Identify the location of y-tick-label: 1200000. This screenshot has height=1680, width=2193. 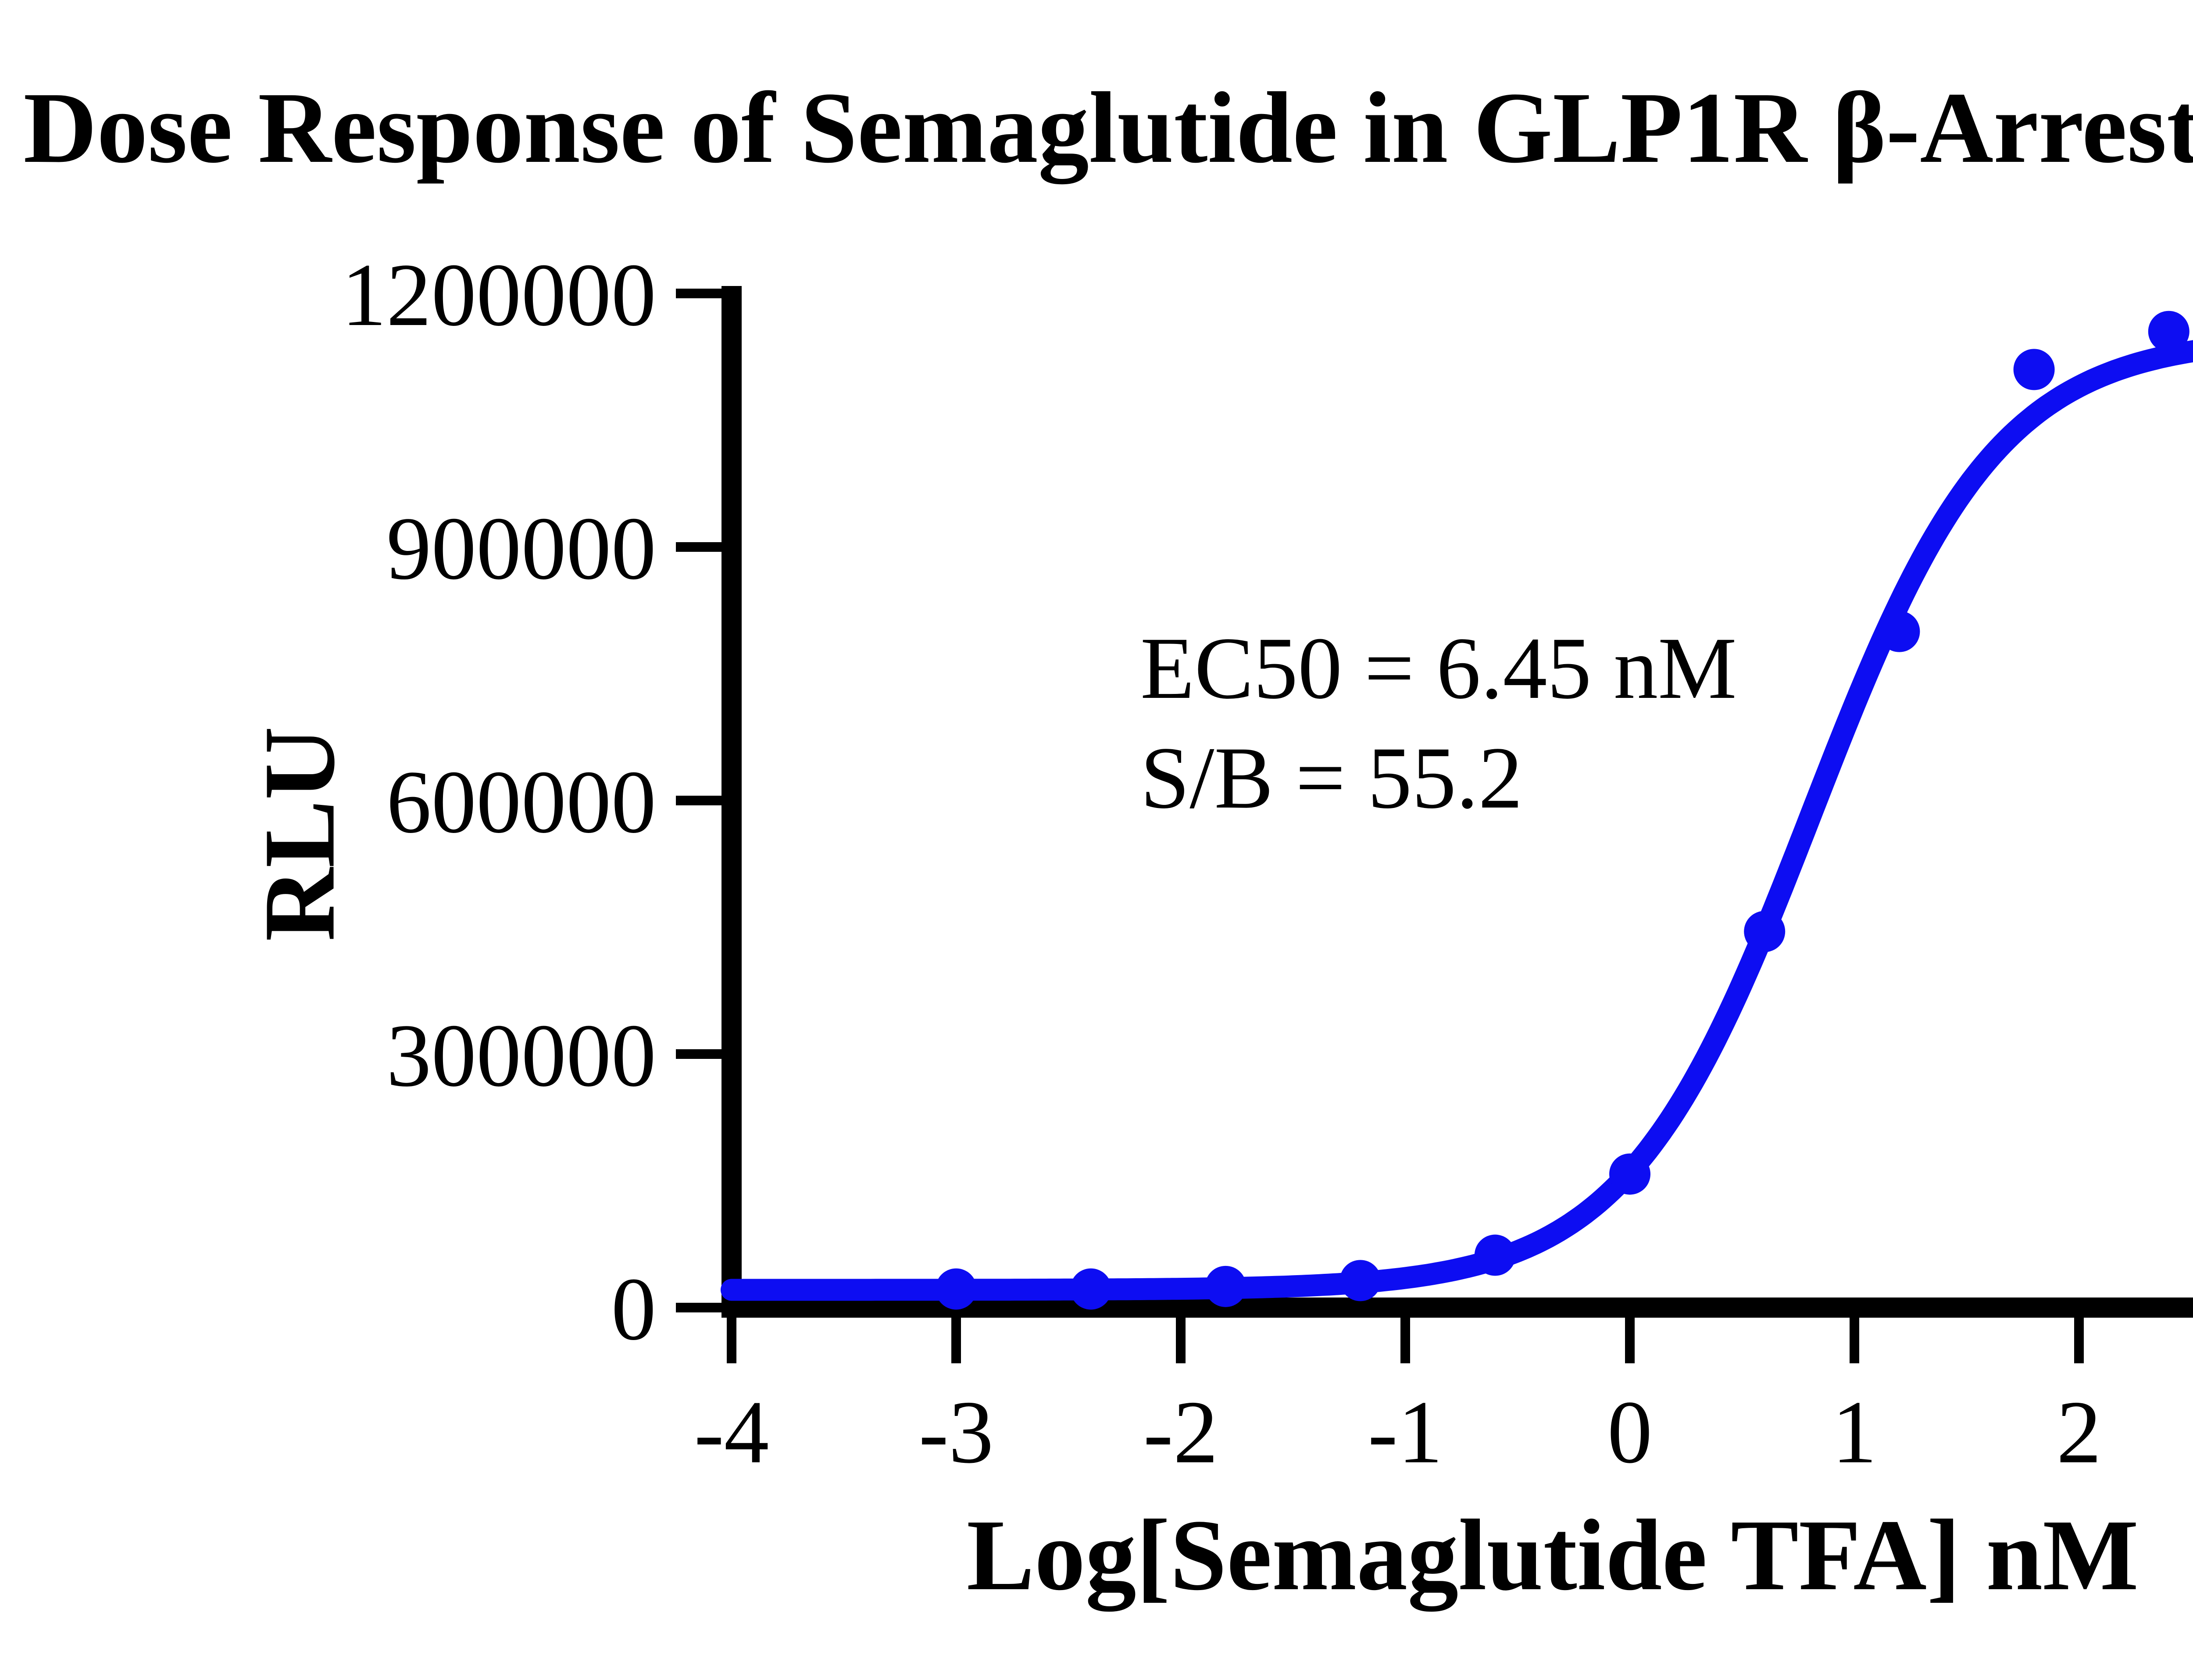
(500, 295).